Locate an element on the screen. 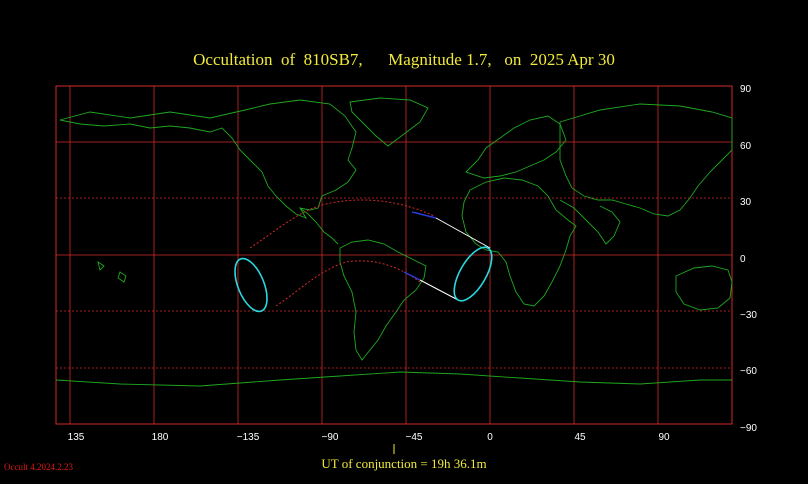 Image resolution: width=808 pixels, height=484 pixels. asia-outline is located at coordinates (646, 160).